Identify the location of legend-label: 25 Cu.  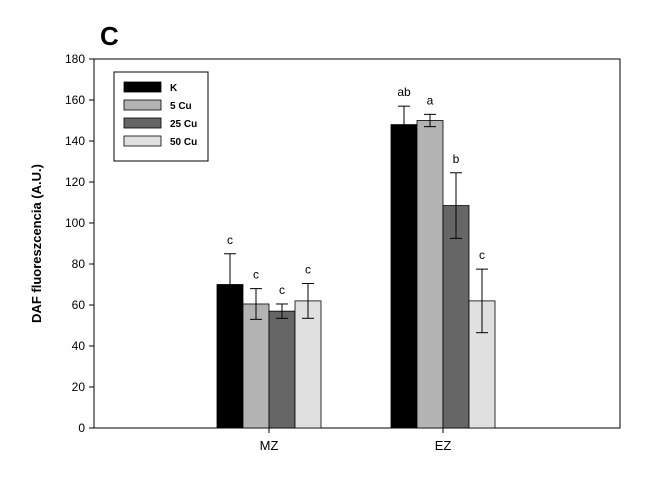
(183, 124).